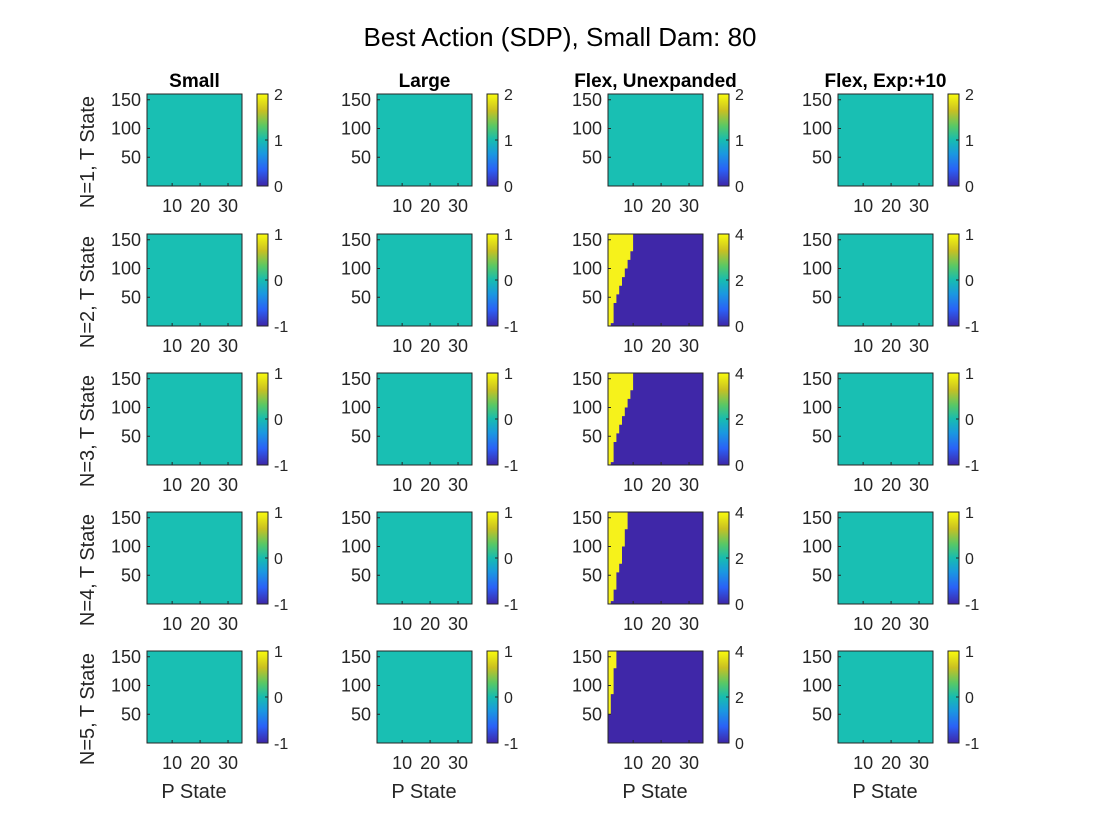  Describe the element at coordinates (425, 81) in the screenshot. I see `panel-title: Large` at that location.